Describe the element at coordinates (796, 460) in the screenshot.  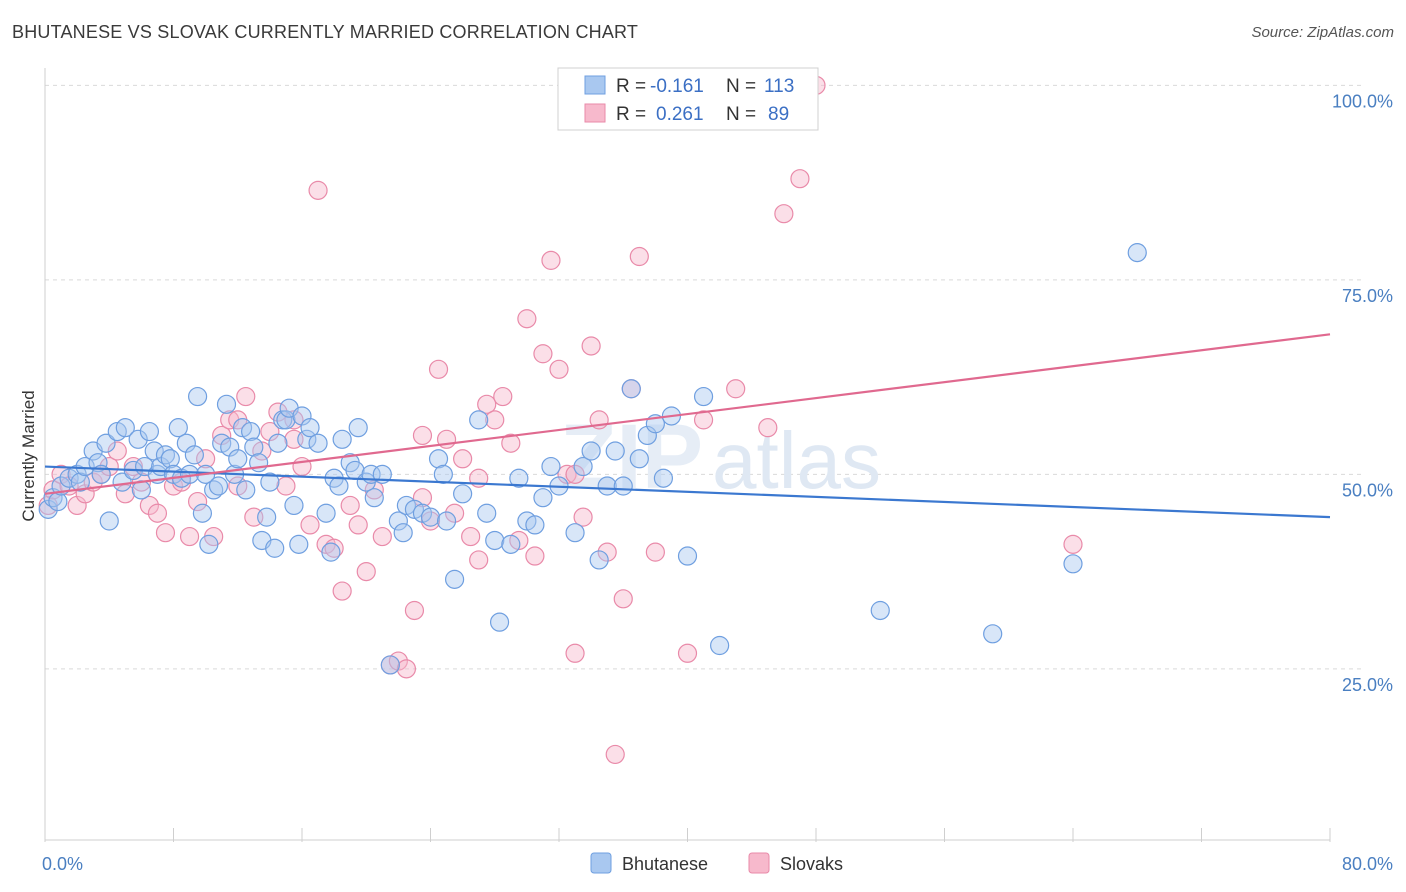
I see `watermark-atlas: atlas` at that location.